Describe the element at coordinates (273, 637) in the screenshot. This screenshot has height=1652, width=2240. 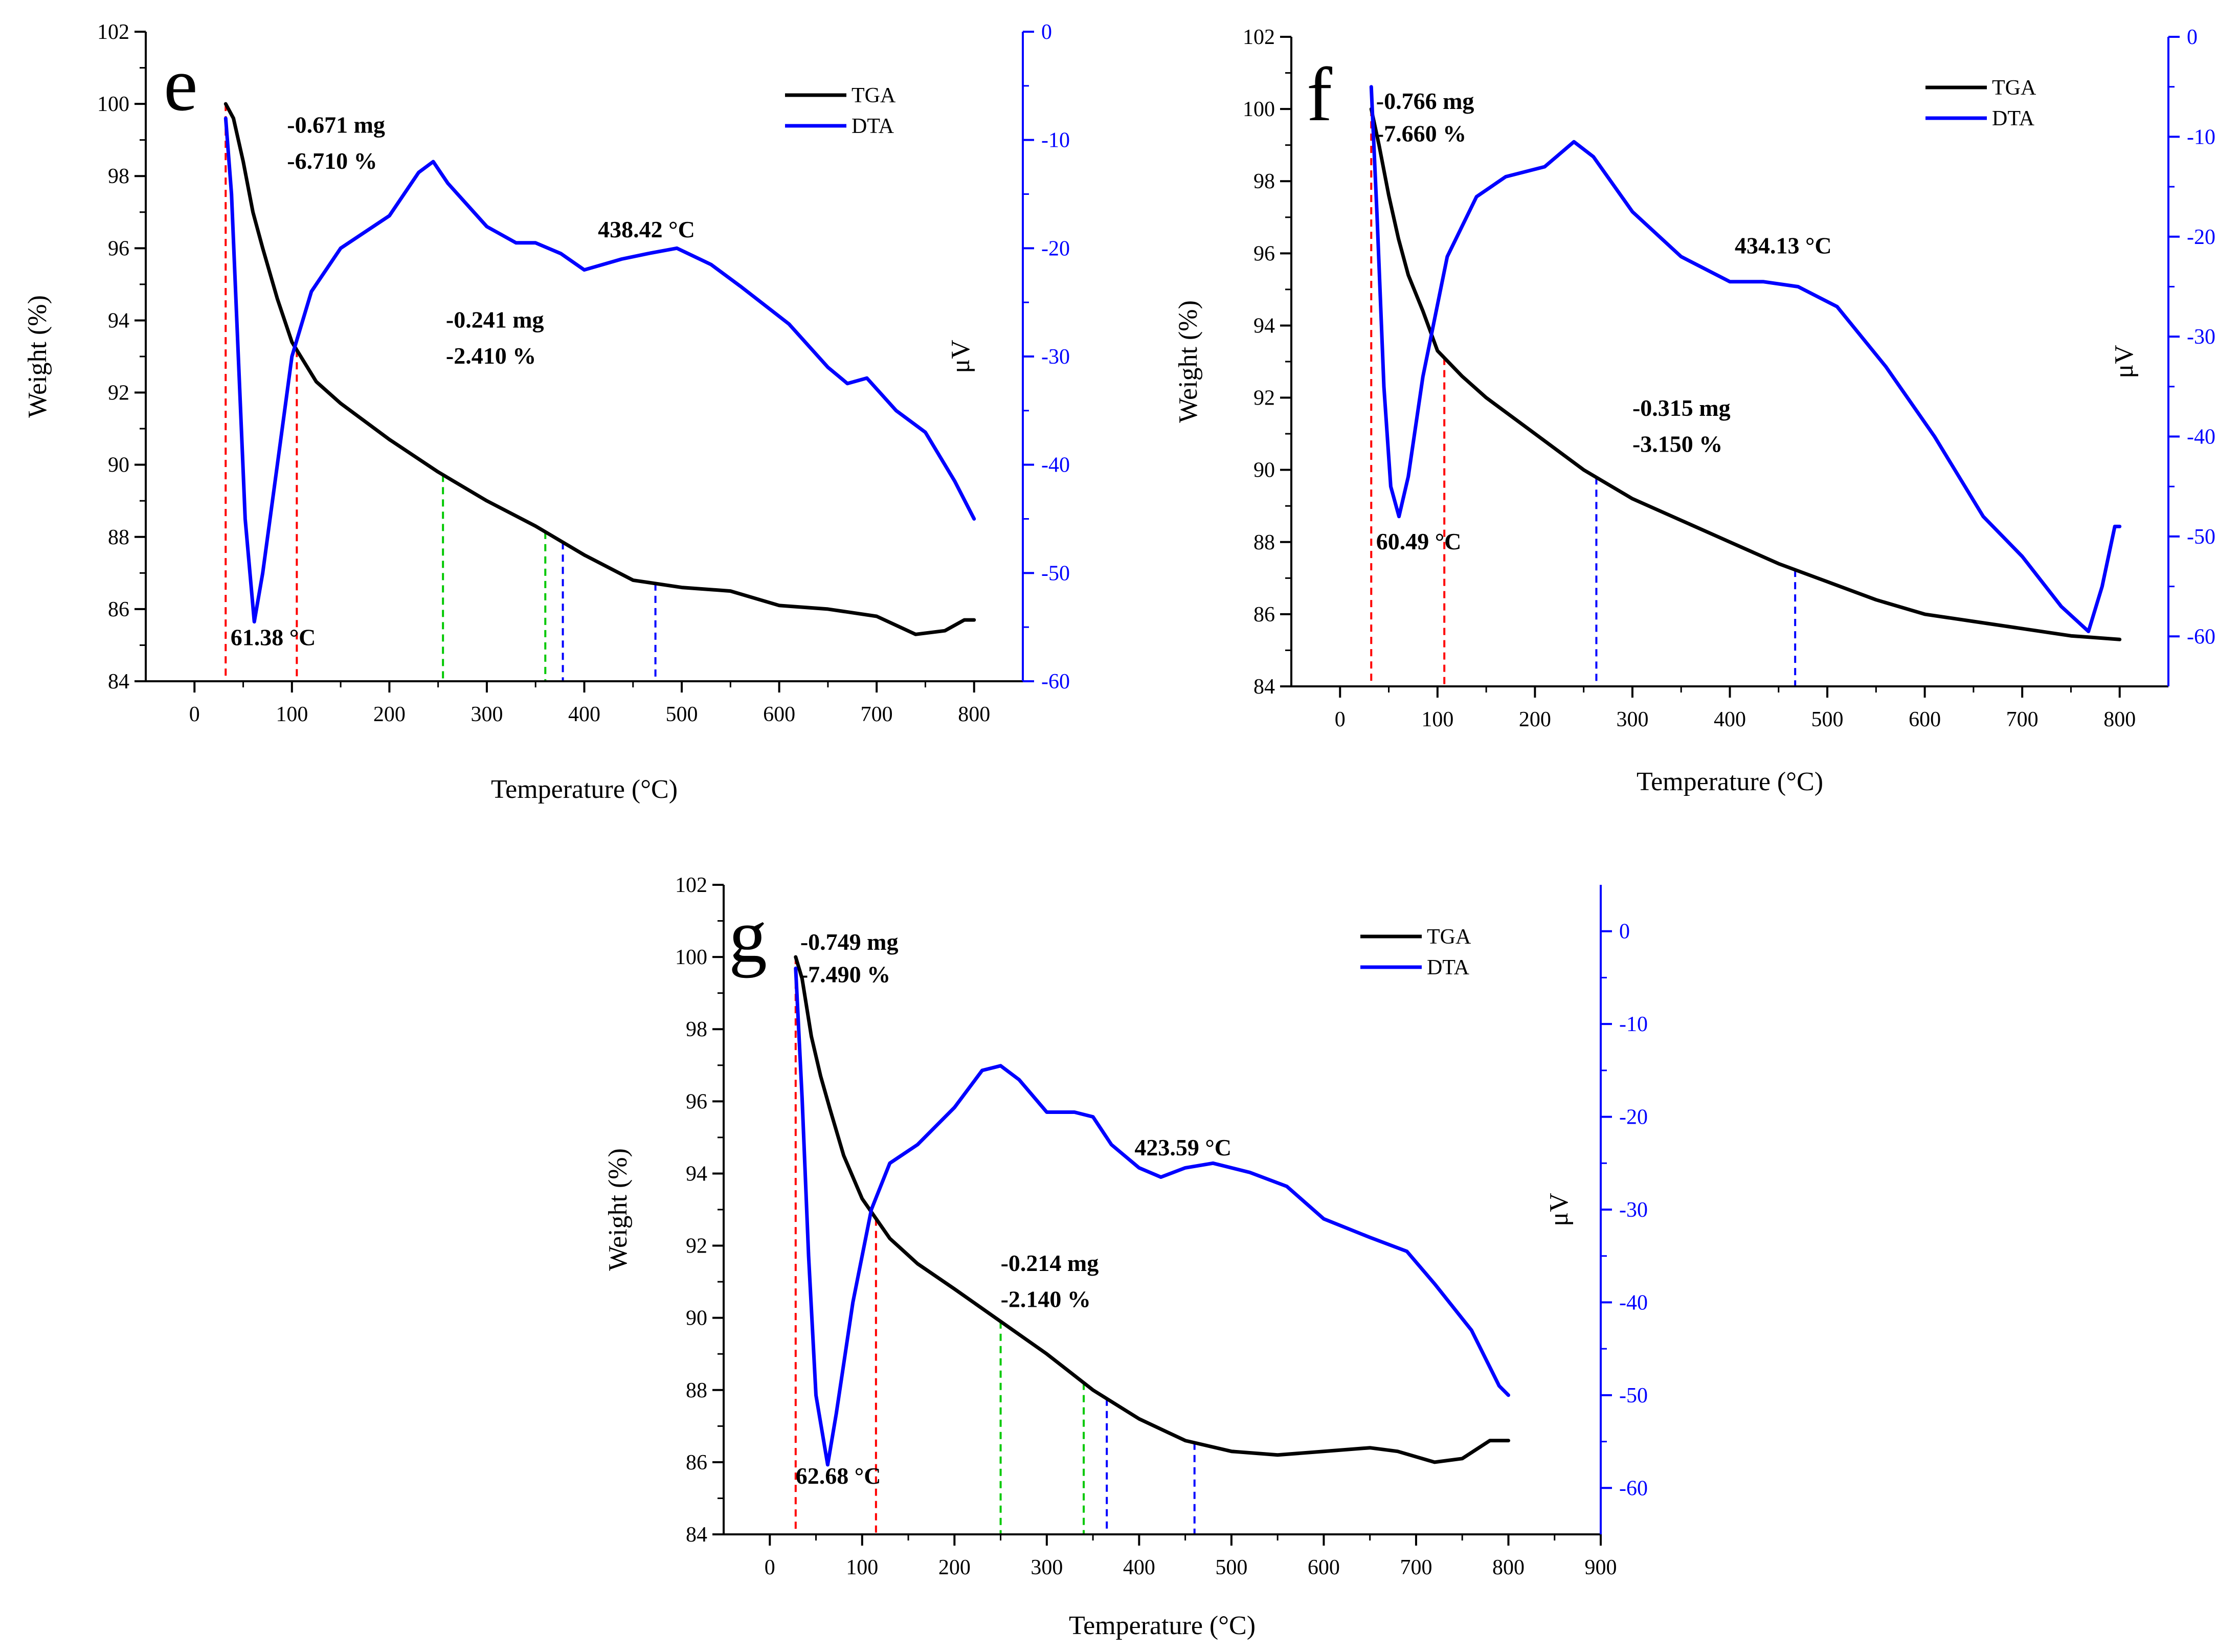
I see `annotation-6: 61.38 °C` at that location.